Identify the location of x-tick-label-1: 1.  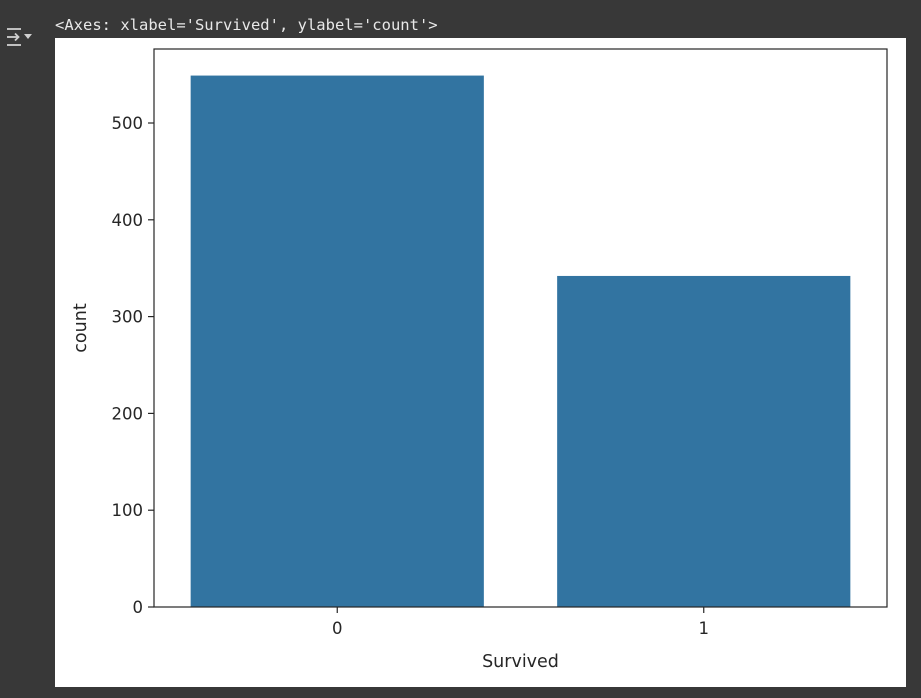
(704, 628).